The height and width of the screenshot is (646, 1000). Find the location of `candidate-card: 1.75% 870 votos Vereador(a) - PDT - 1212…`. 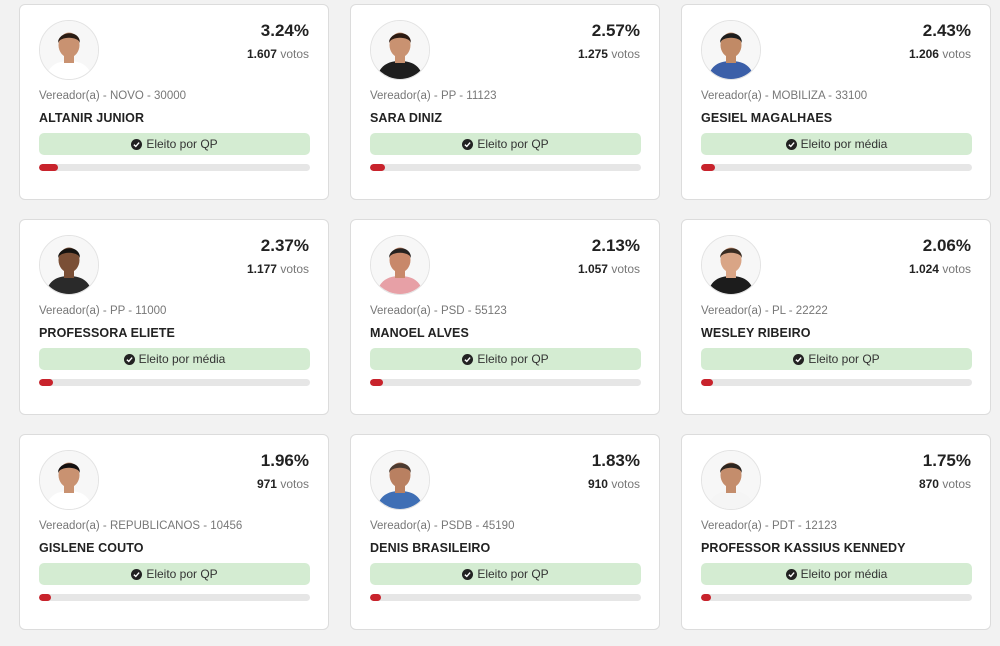

candidate-card: 1.75% 870 votos Vereador(a) - PDT - 1212… is located at coordinates (836, 532).